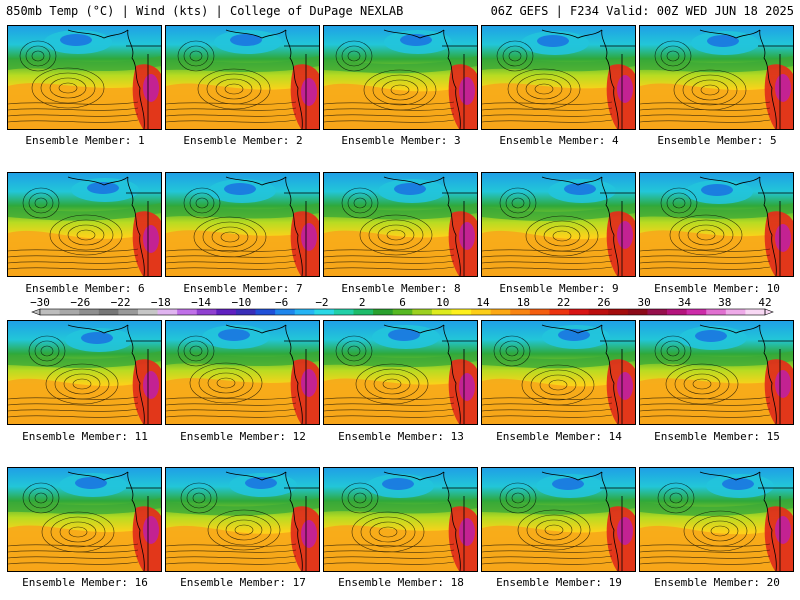  Describe the element at coordinates (644, 302) in the screenshot. I see `colorbar-tick-label: 30` at that location.